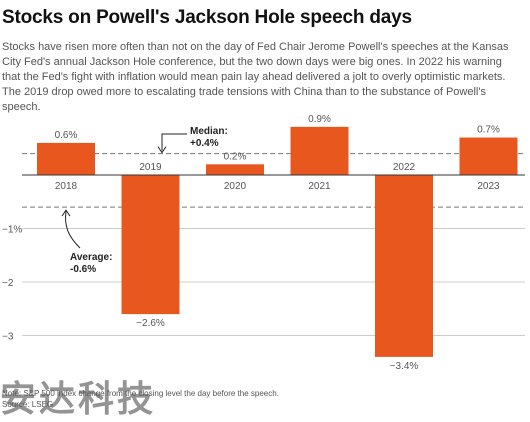  What do you see at coordinates (204, 143) in the screenshot?
I see `median-value: +0.4%` at bounding box center [204, 143].